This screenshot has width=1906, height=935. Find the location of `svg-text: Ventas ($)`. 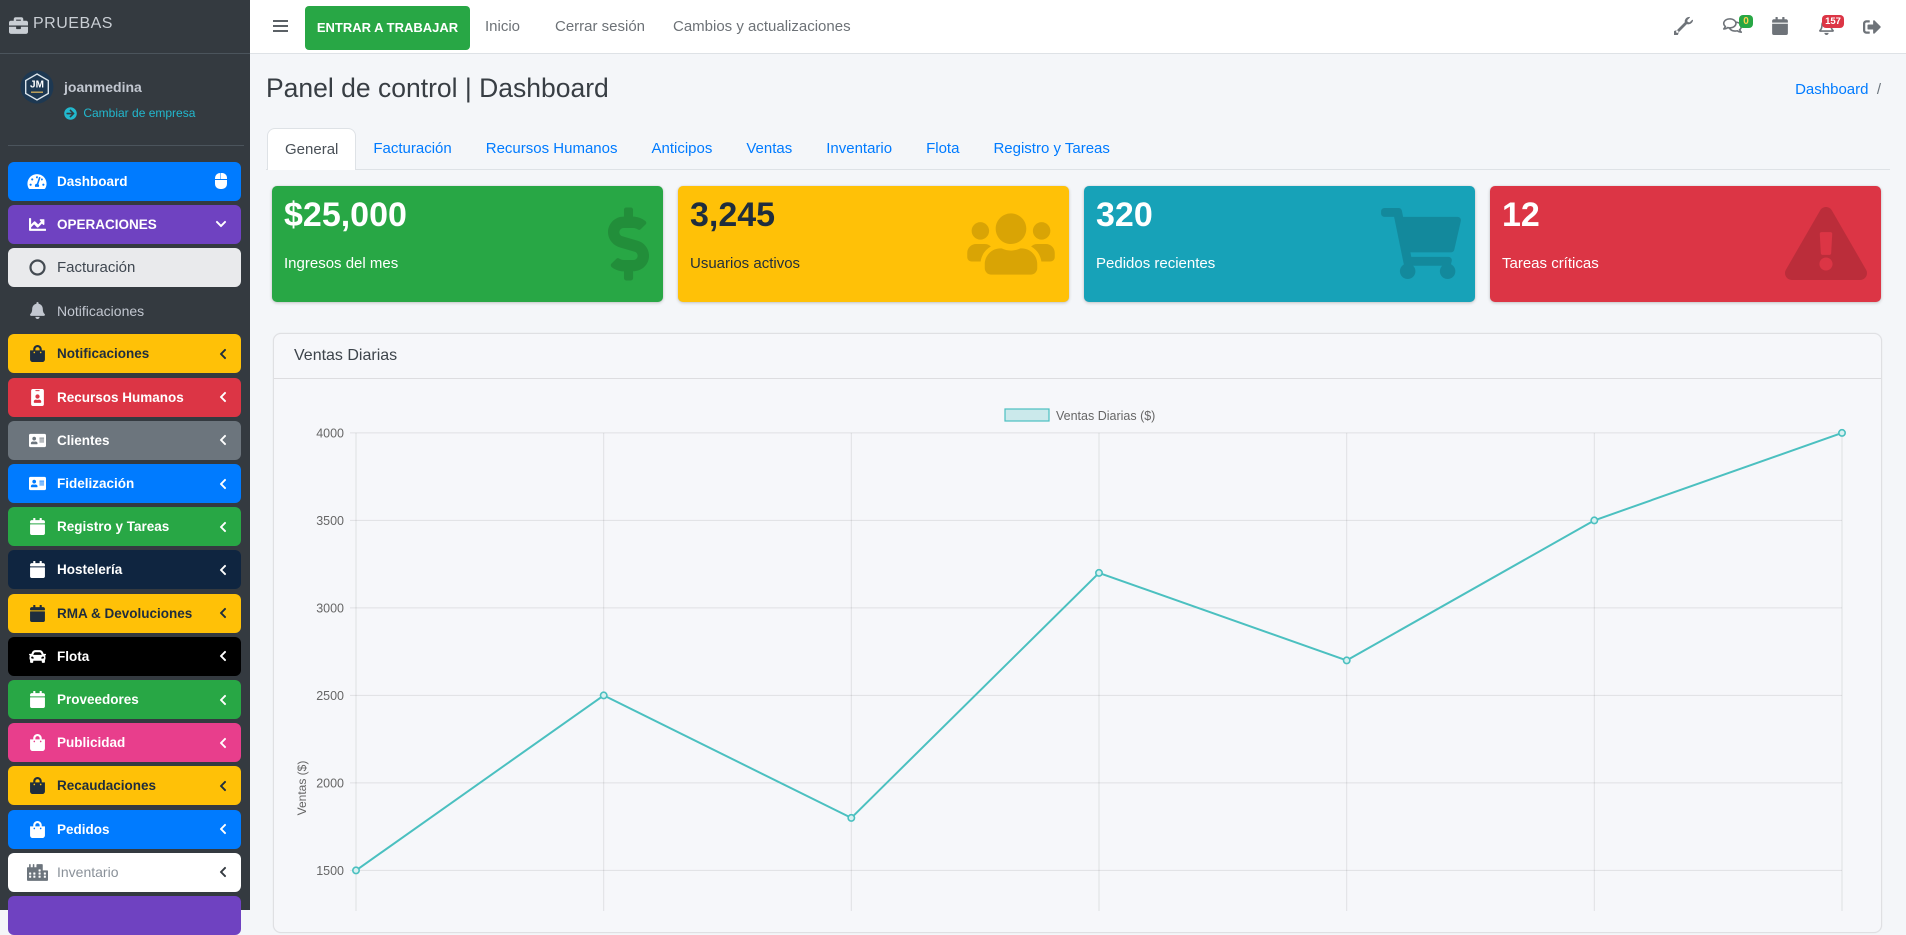

svg-text: Ventas ($) is located at coordinates (302, 788).